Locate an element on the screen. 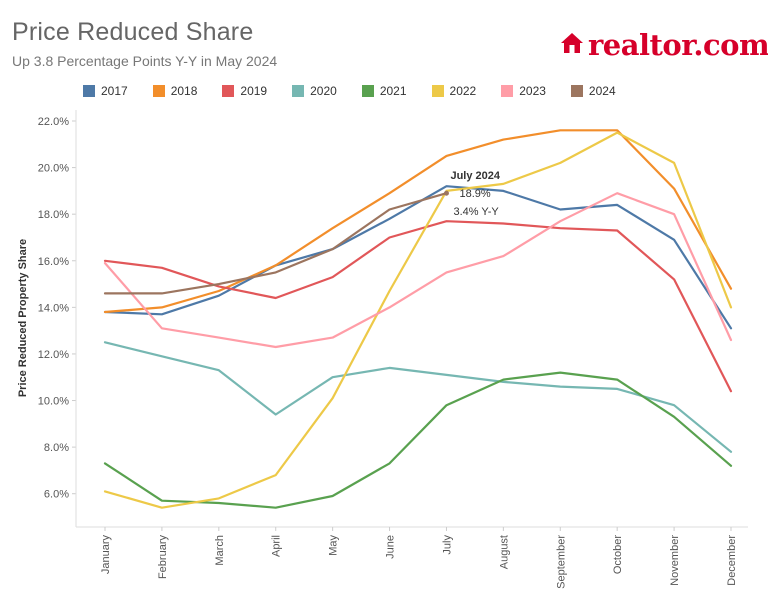 Image resolution: width=768 pixels, height=614 pixels. y-tick-label: 14.0% is located at coordinates (53, 308).